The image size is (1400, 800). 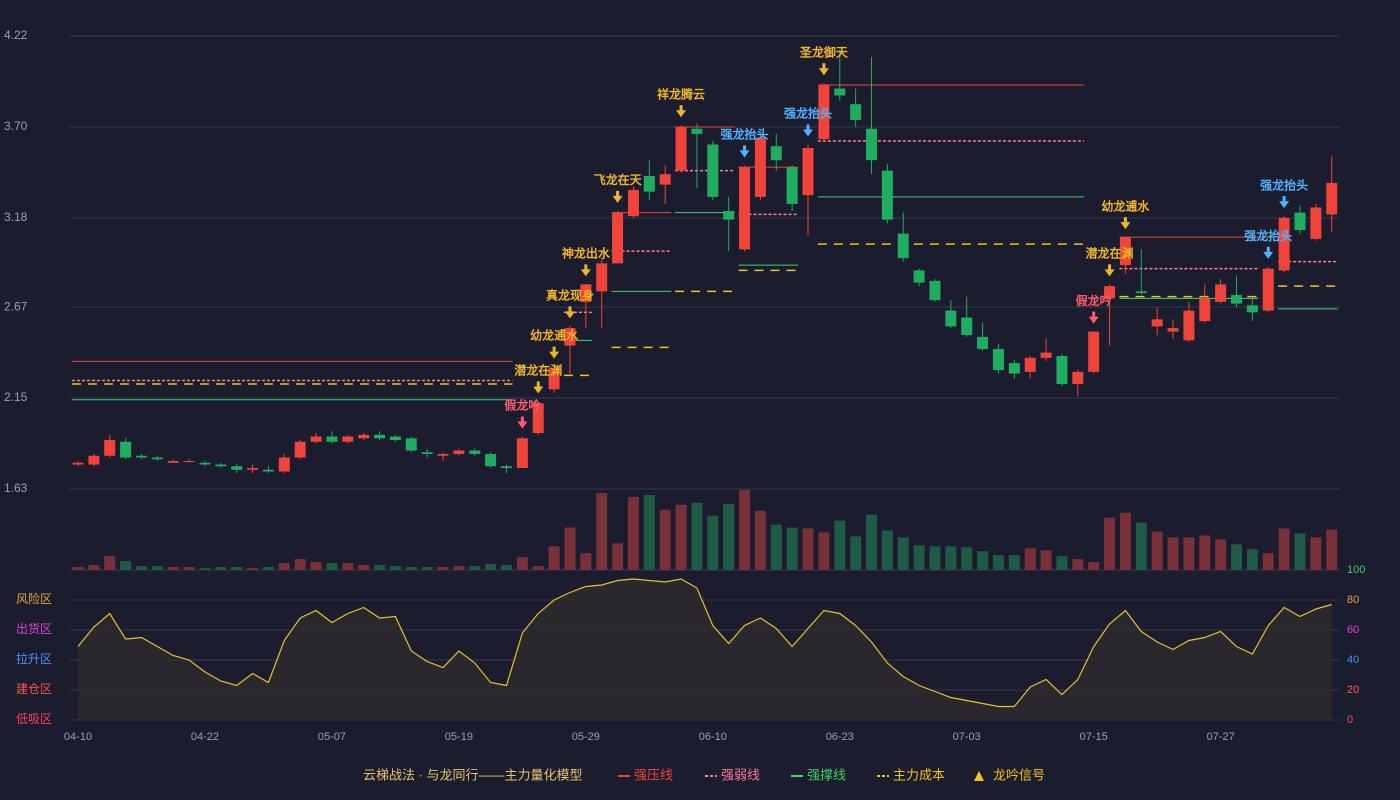 What do you see at coordinates (1125, 205) in the screenshot?
I see `signal-label: 幼龙逋水` at bounding box center [1125, 205].